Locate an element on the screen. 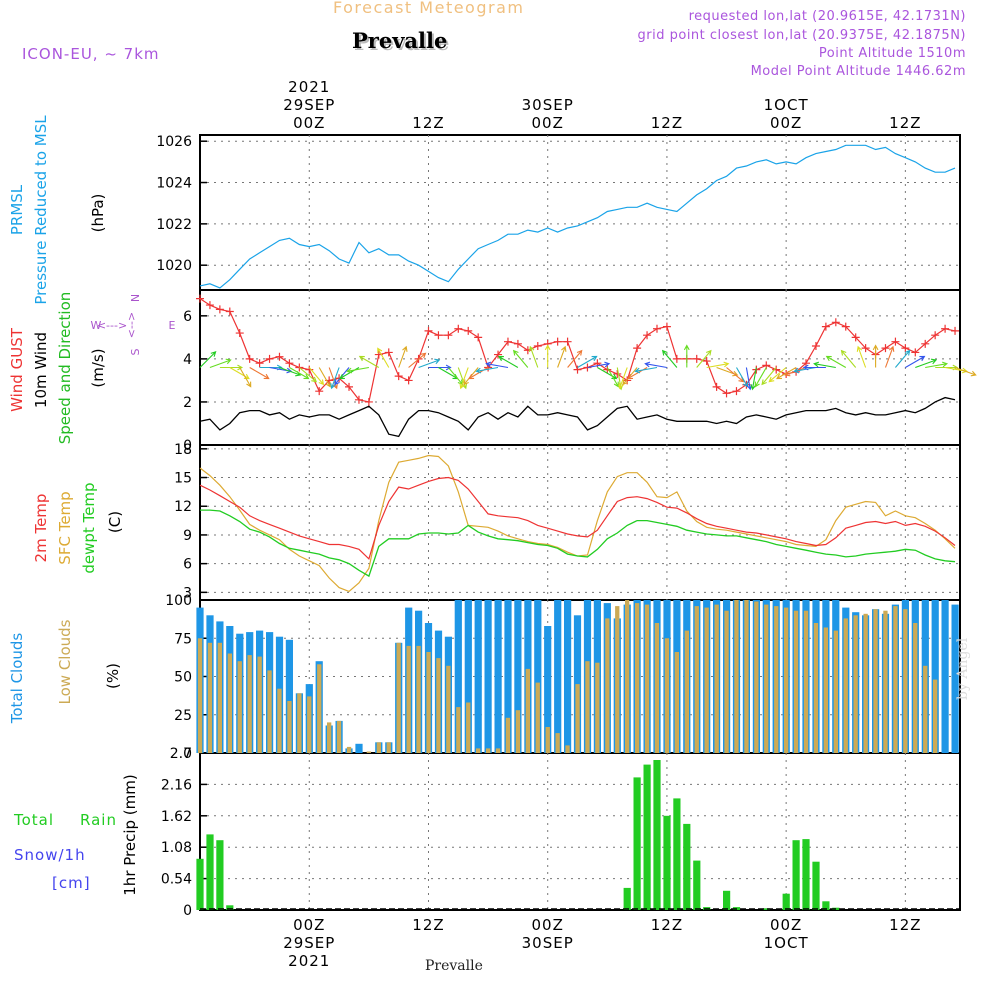  requested-coords: requested lon,lat (20.9615E, 42.1731N) is located at coordinates (827, 16).